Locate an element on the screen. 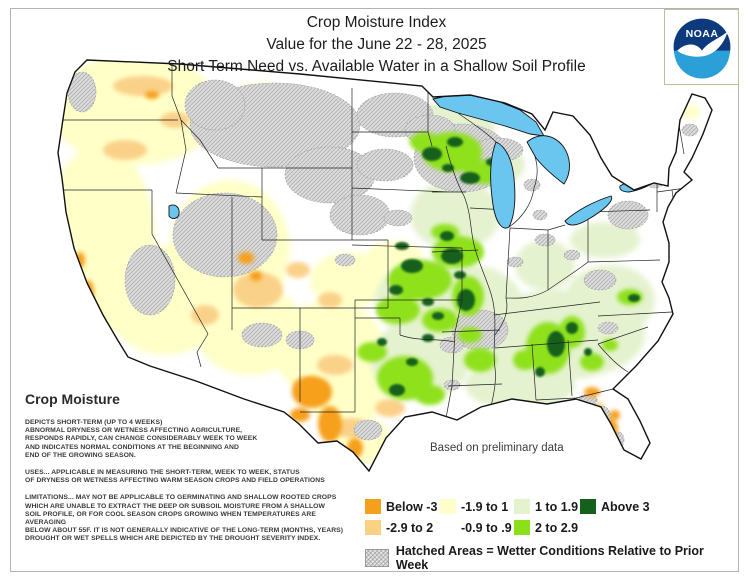 The height and width of the screenshot is (583, 753). noaa-logo: NOAA is located at coordinates (701, 47).